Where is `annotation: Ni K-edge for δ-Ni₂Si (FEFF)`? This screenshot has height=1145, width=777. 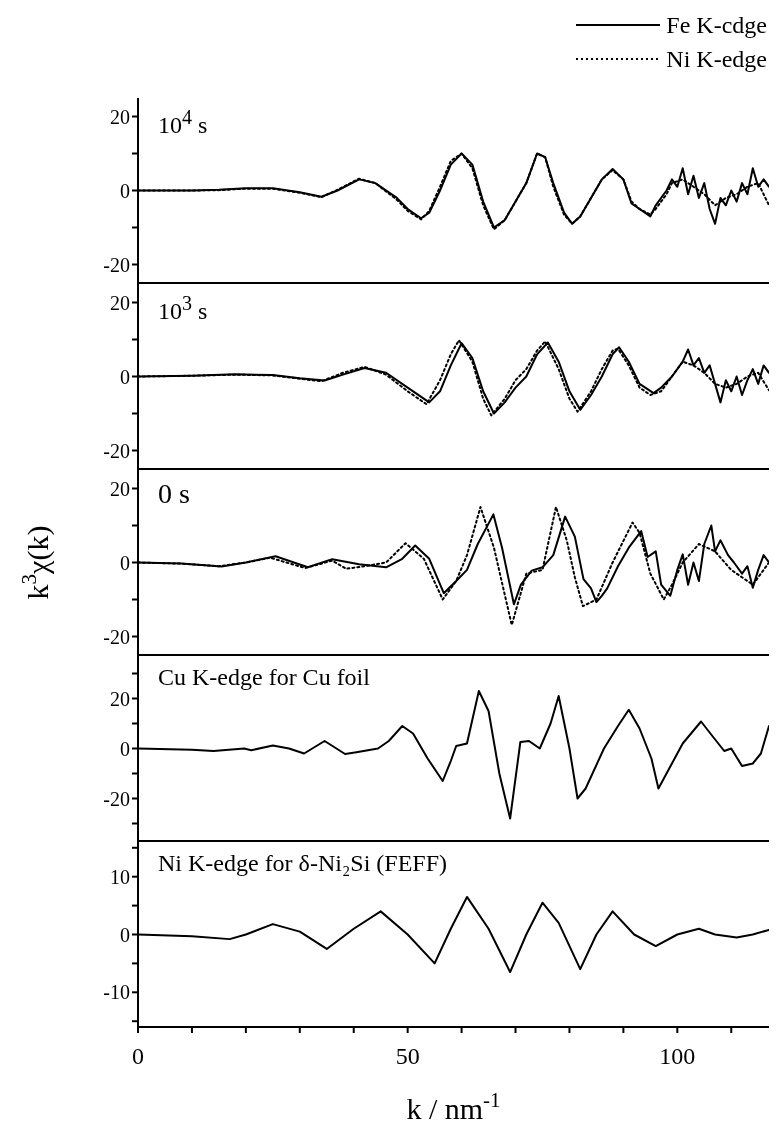
annotation: Ni K-edge for δ-Ni₂Si (FEFF) is located at coordinates (302, 863).